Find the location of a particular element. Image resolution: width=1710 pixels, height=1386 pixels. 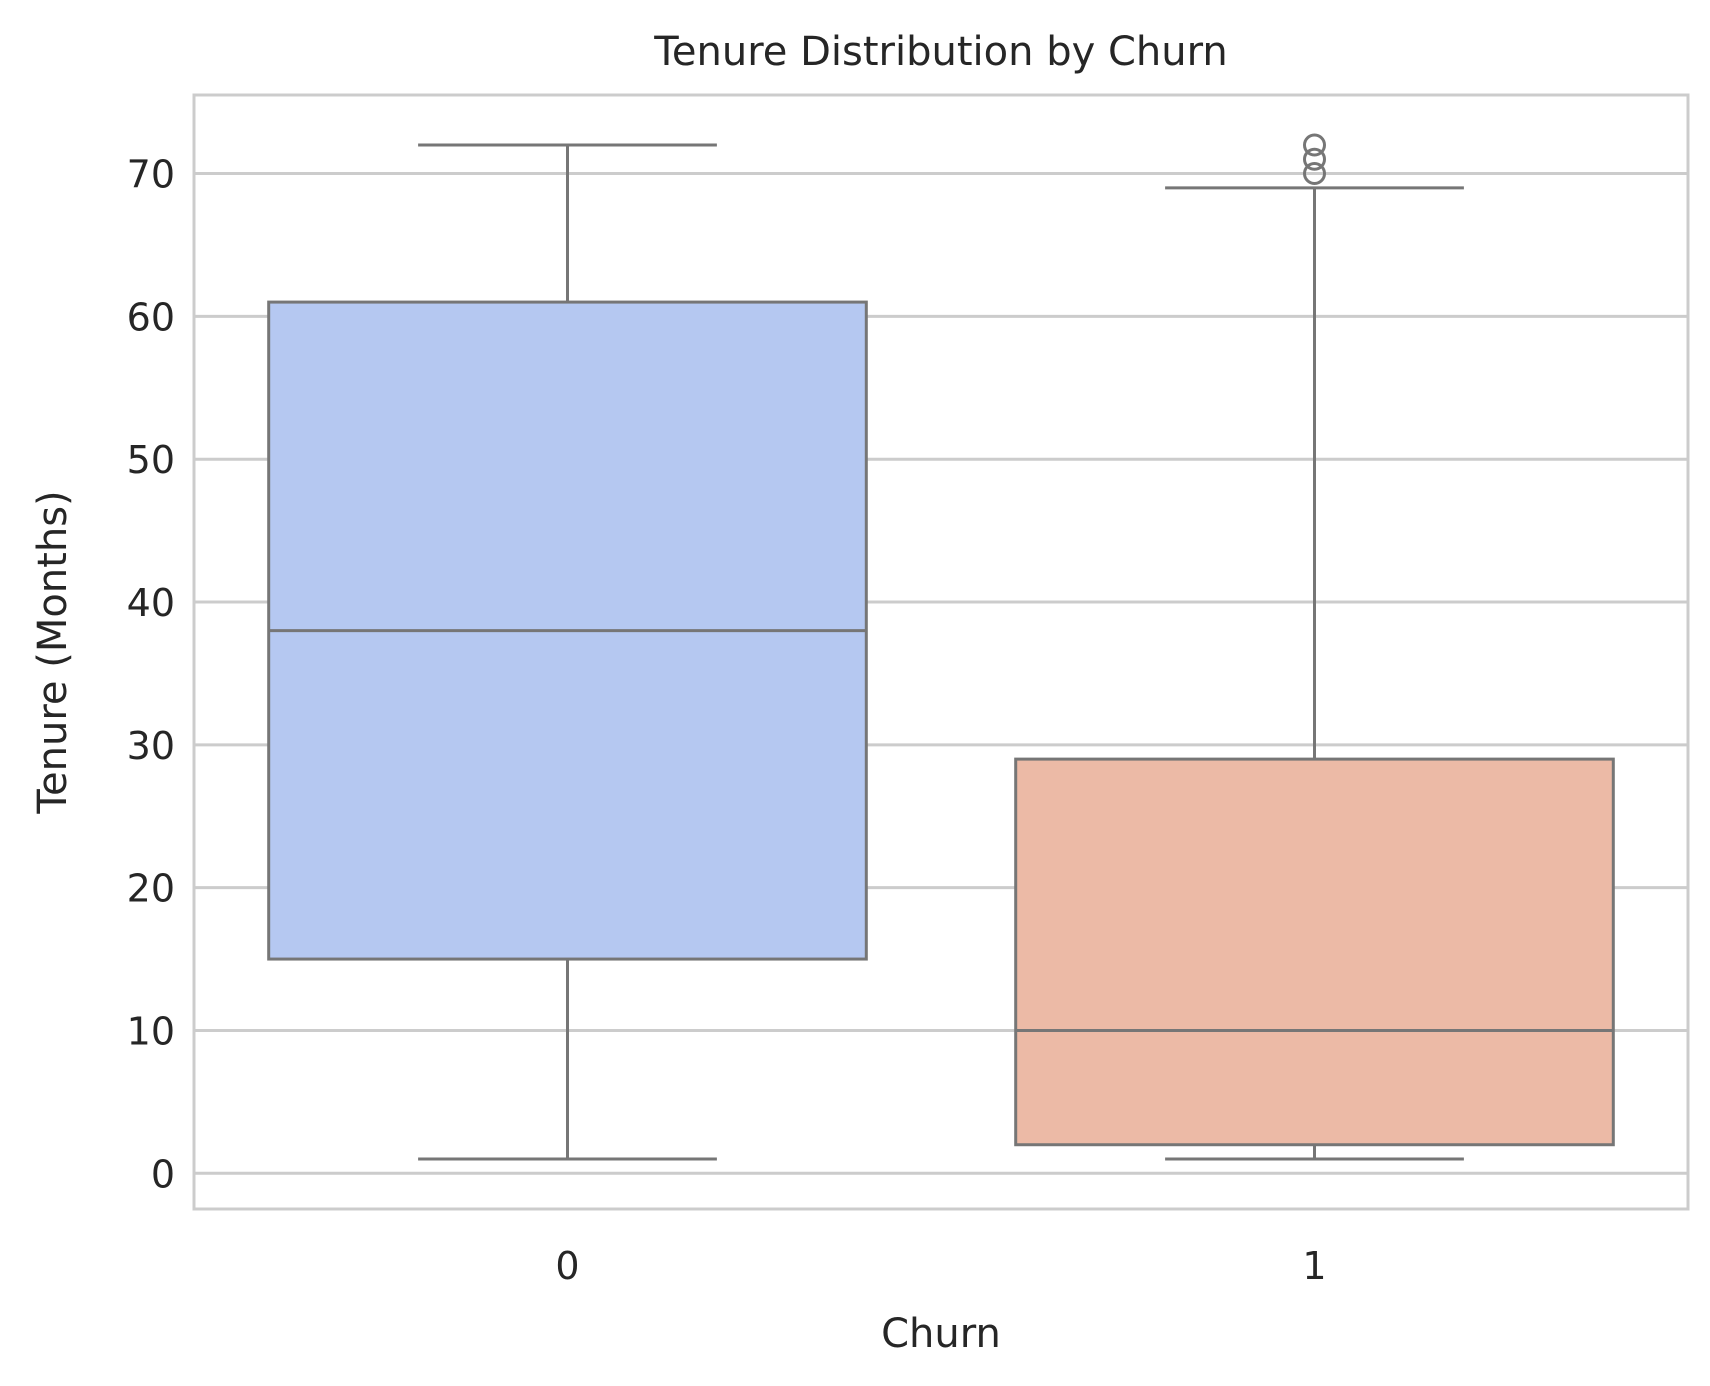

y-tick-labels: 0 10 20 30 40 50 60 70 is located at coordinates (151, 675).